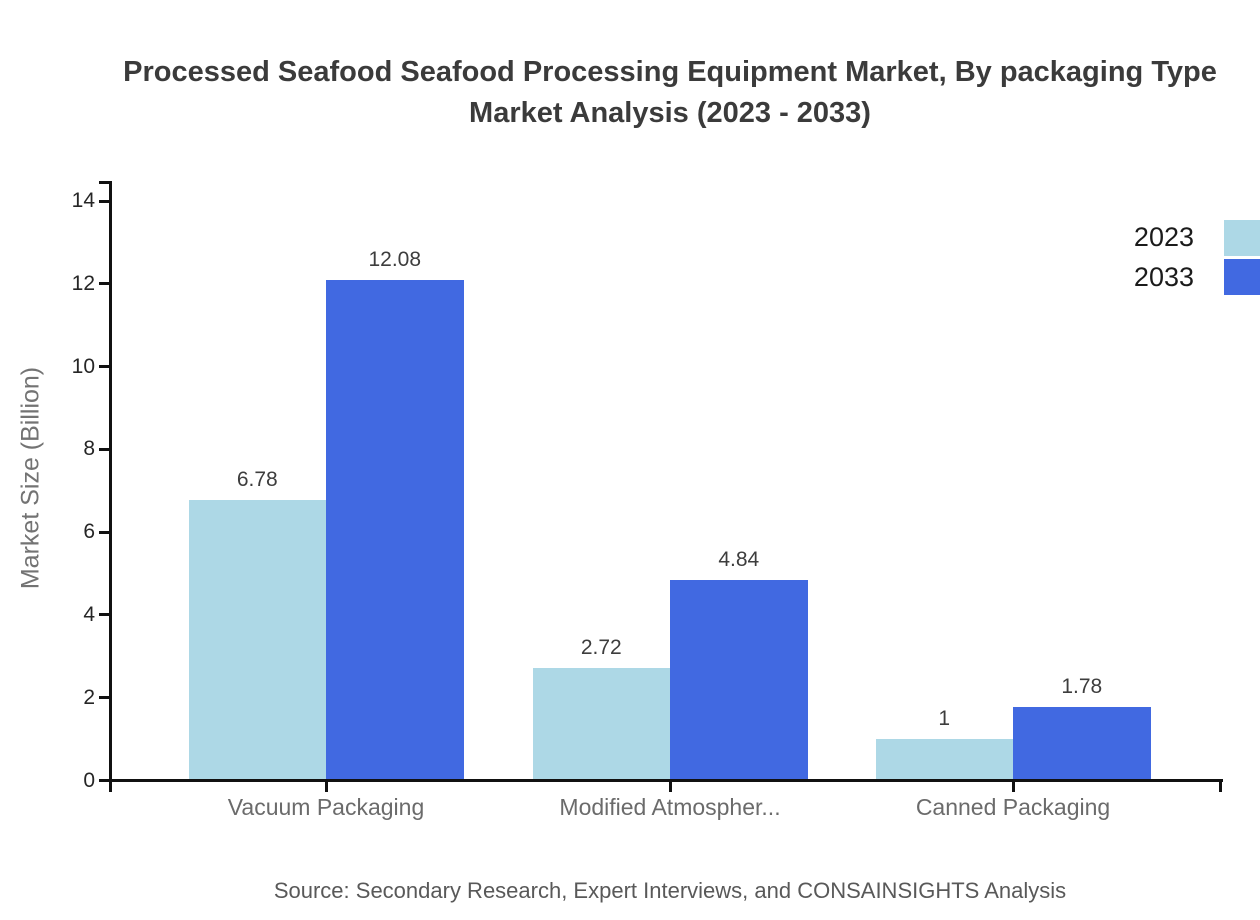 This screenshot has height=920, width=1260. Describe the element at coordinates (944, 719) in the screenshot. I see `value-label-2023-3: 1` at that location.